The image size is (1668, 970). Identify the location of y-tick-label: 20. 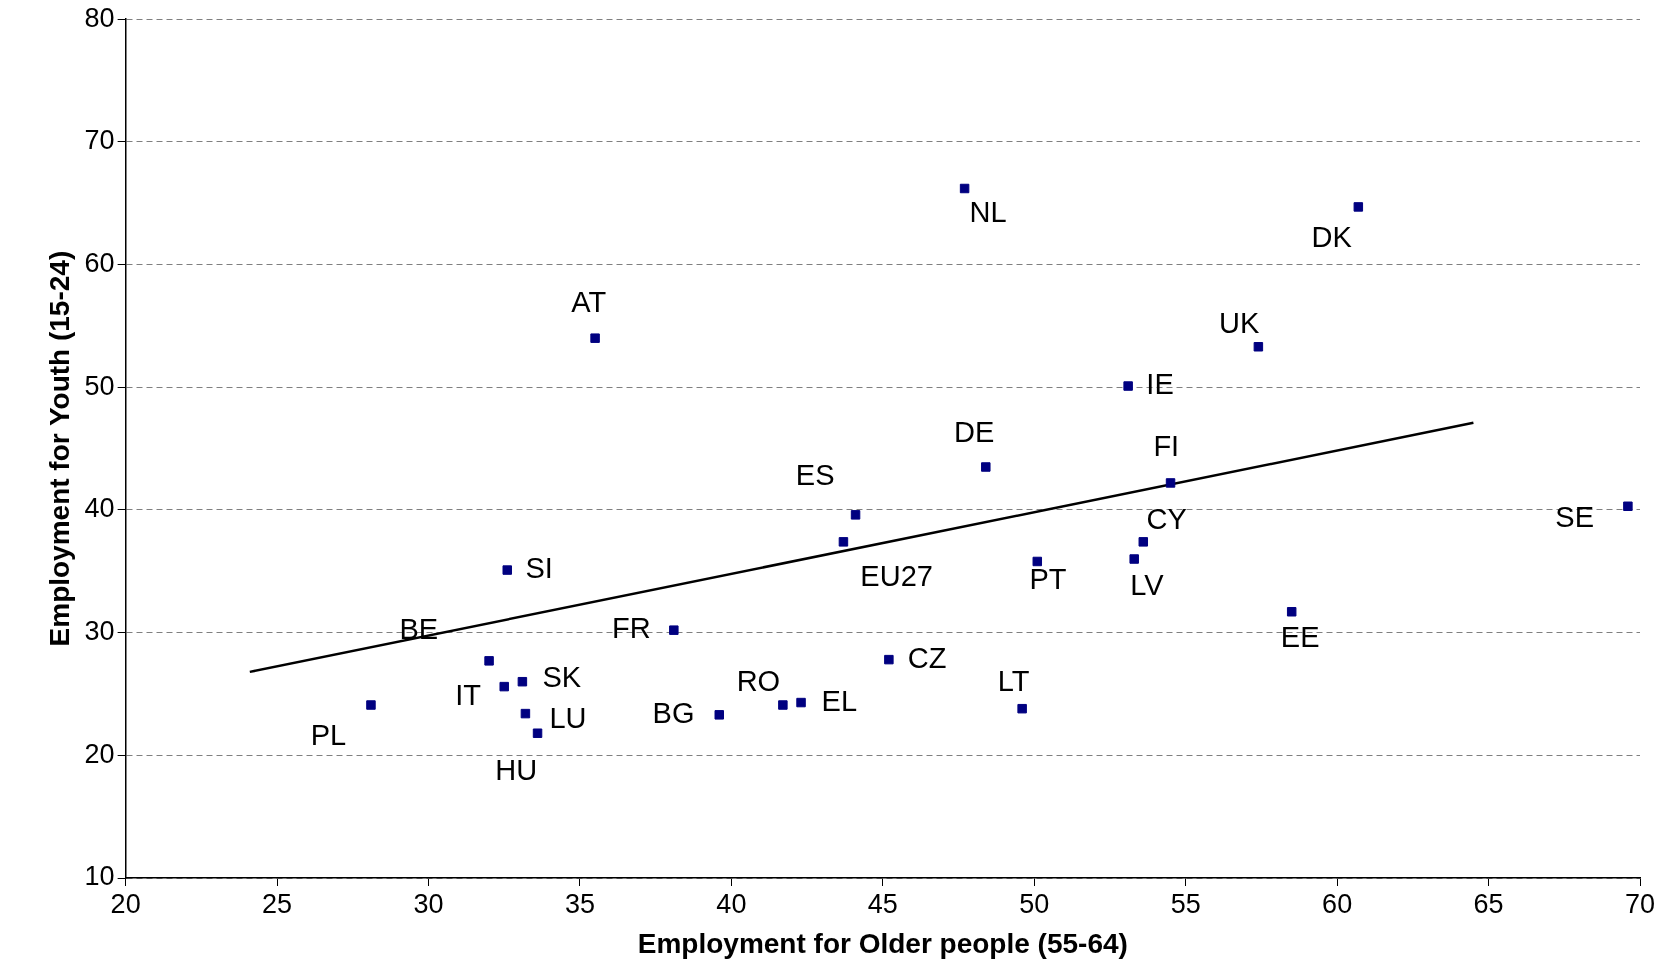
(99, 753).